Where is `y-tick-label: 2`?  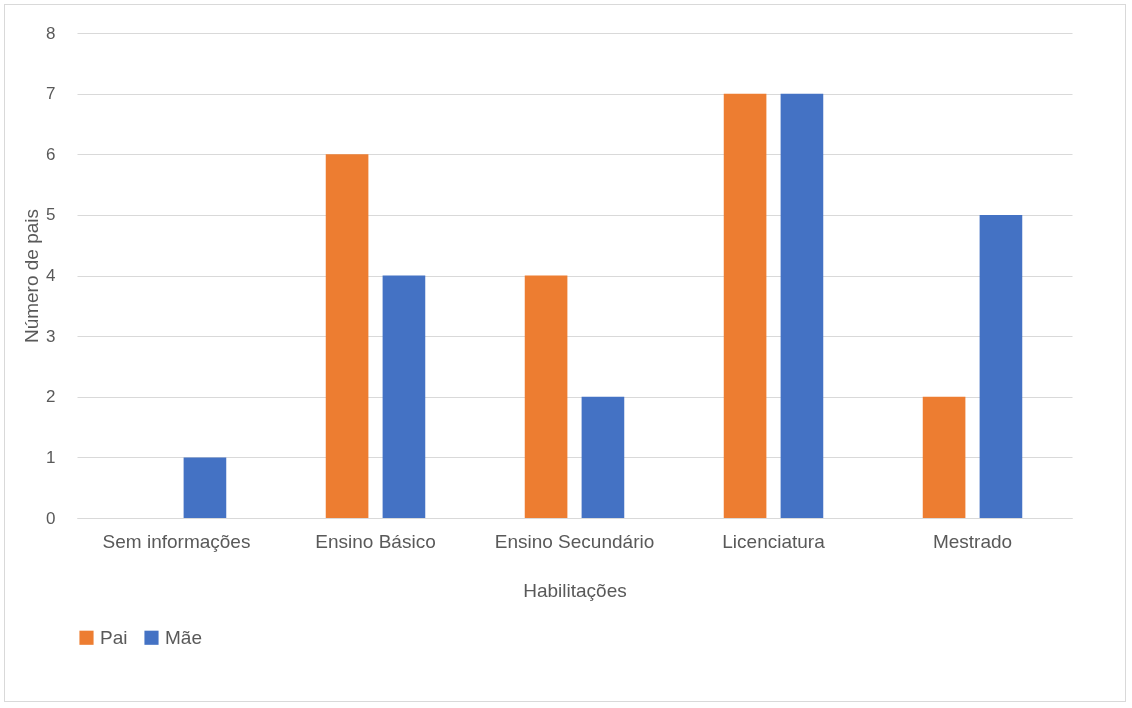 y-tick-label: 2 is located at coordinates (51, 397).